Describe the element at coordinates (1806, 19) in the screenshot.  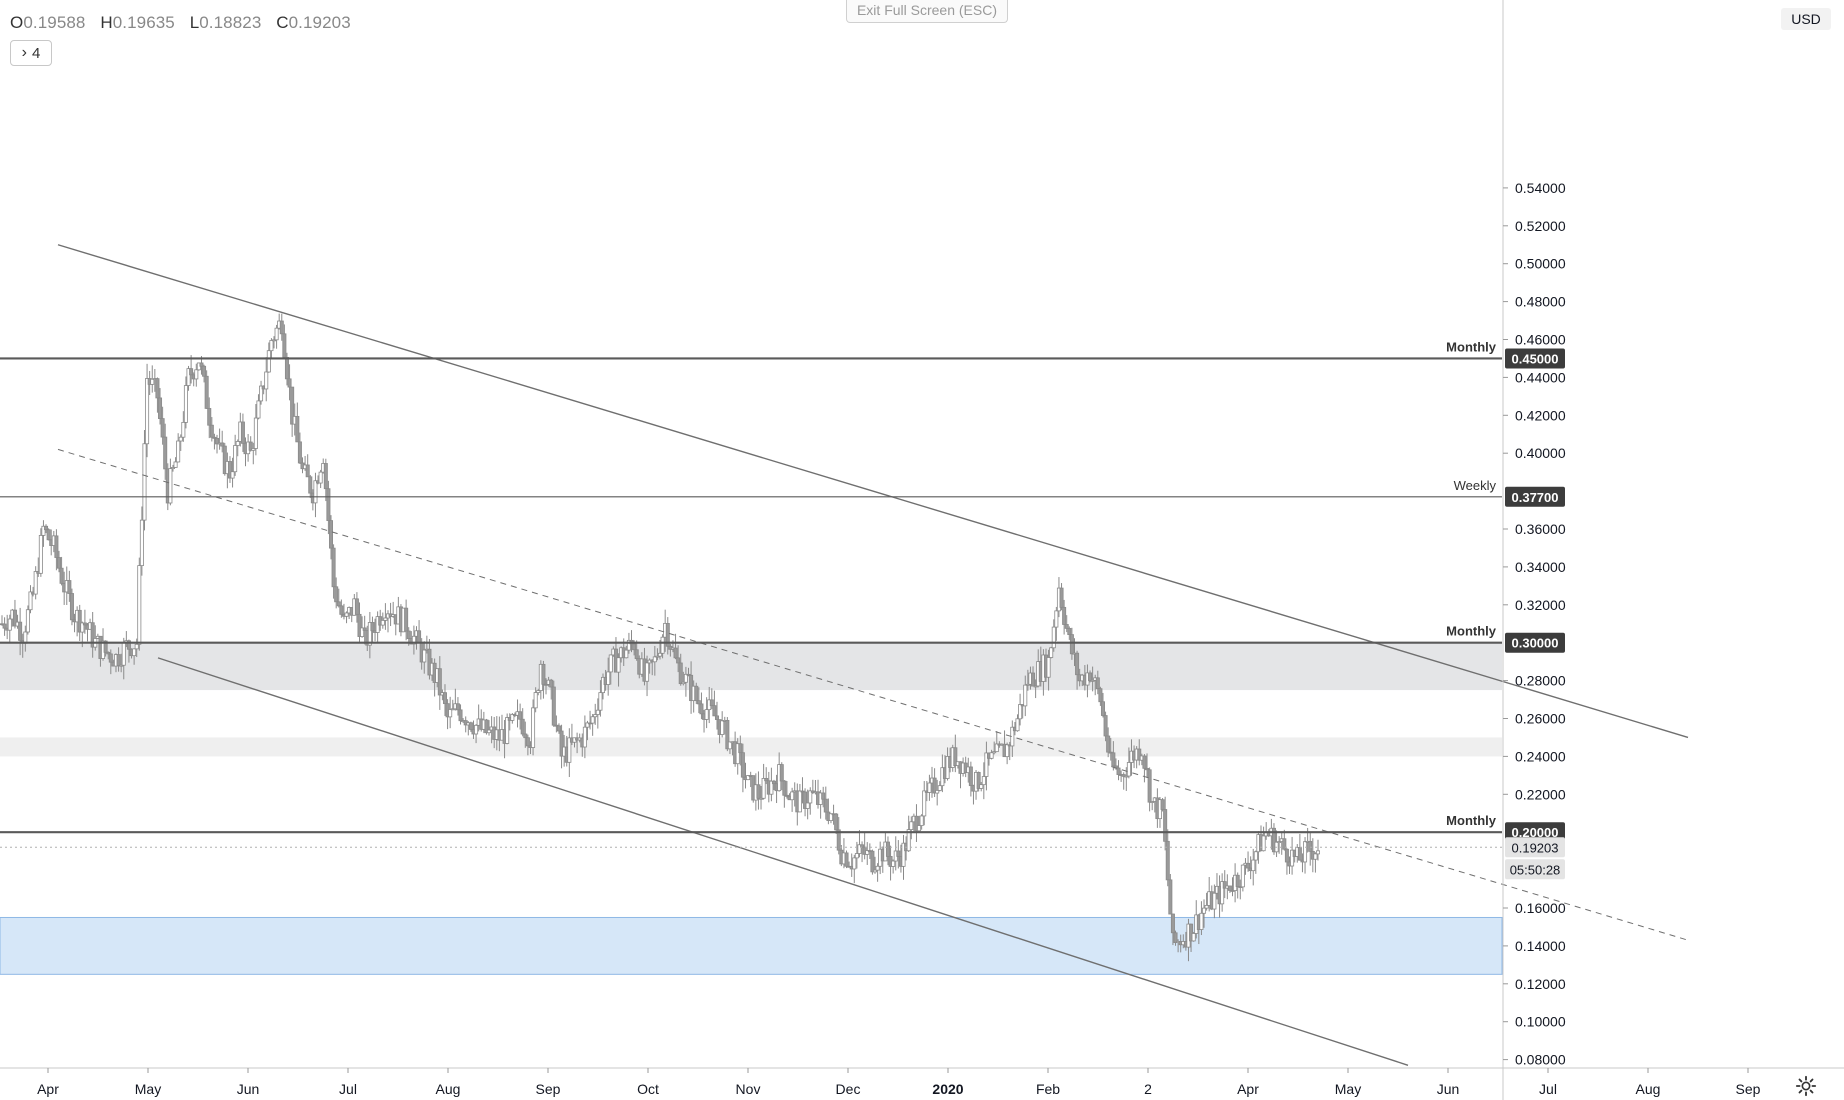
I see `currency-label: USD` at that location.